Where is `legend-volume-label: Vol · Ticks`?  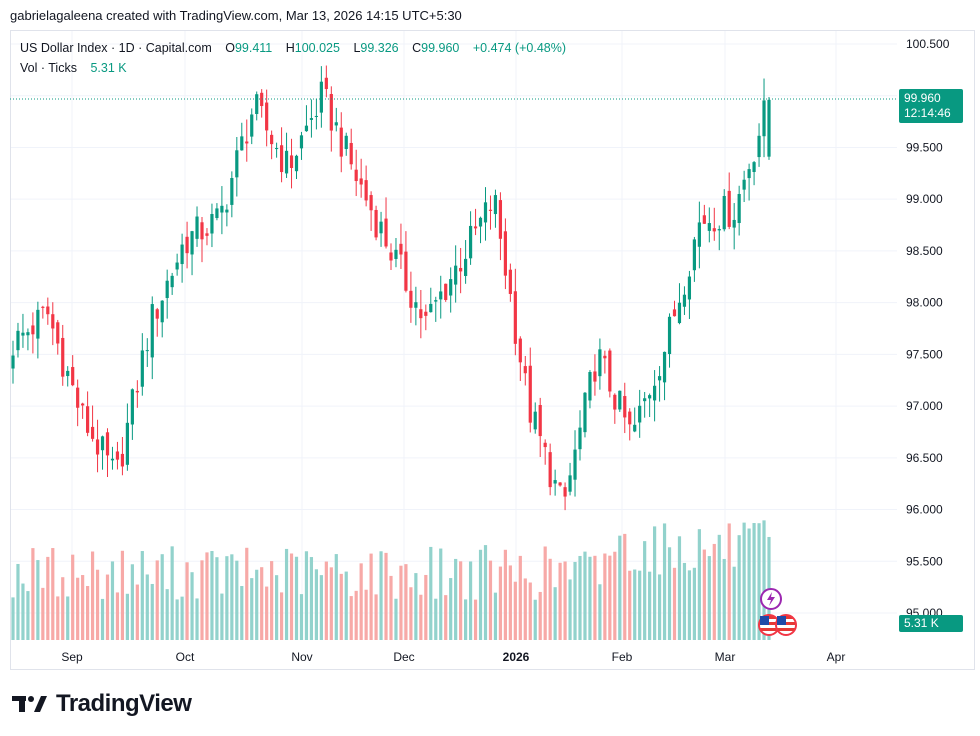 legend-volume-label: Vol · Ticks is located at coordinates (48, 68).